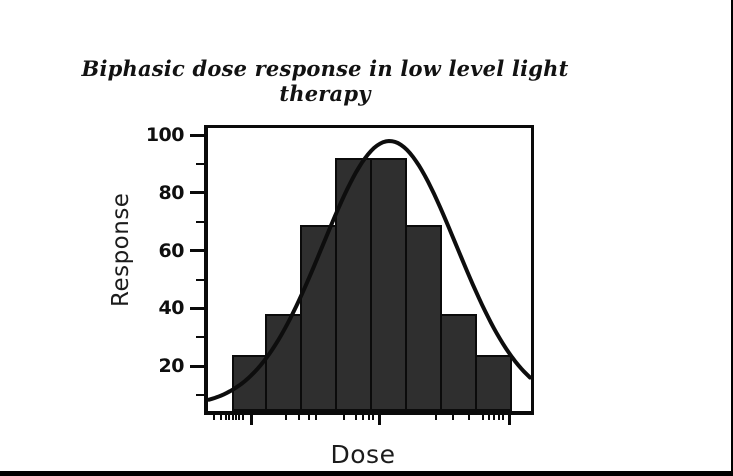  I want to click on y-axis-label: Response, so click(121, 249).